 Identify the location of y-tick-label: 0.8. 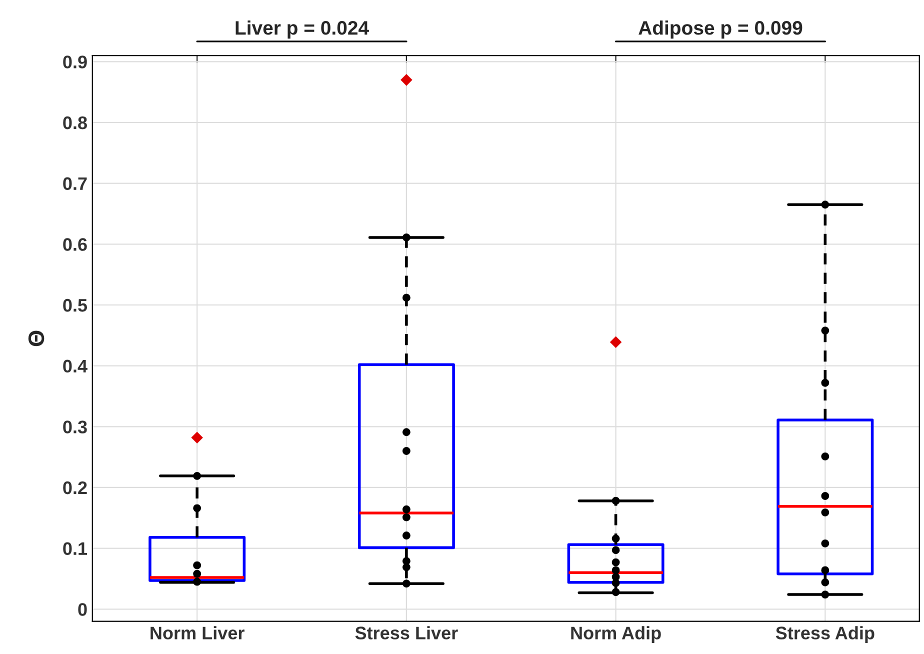
(75, 123).